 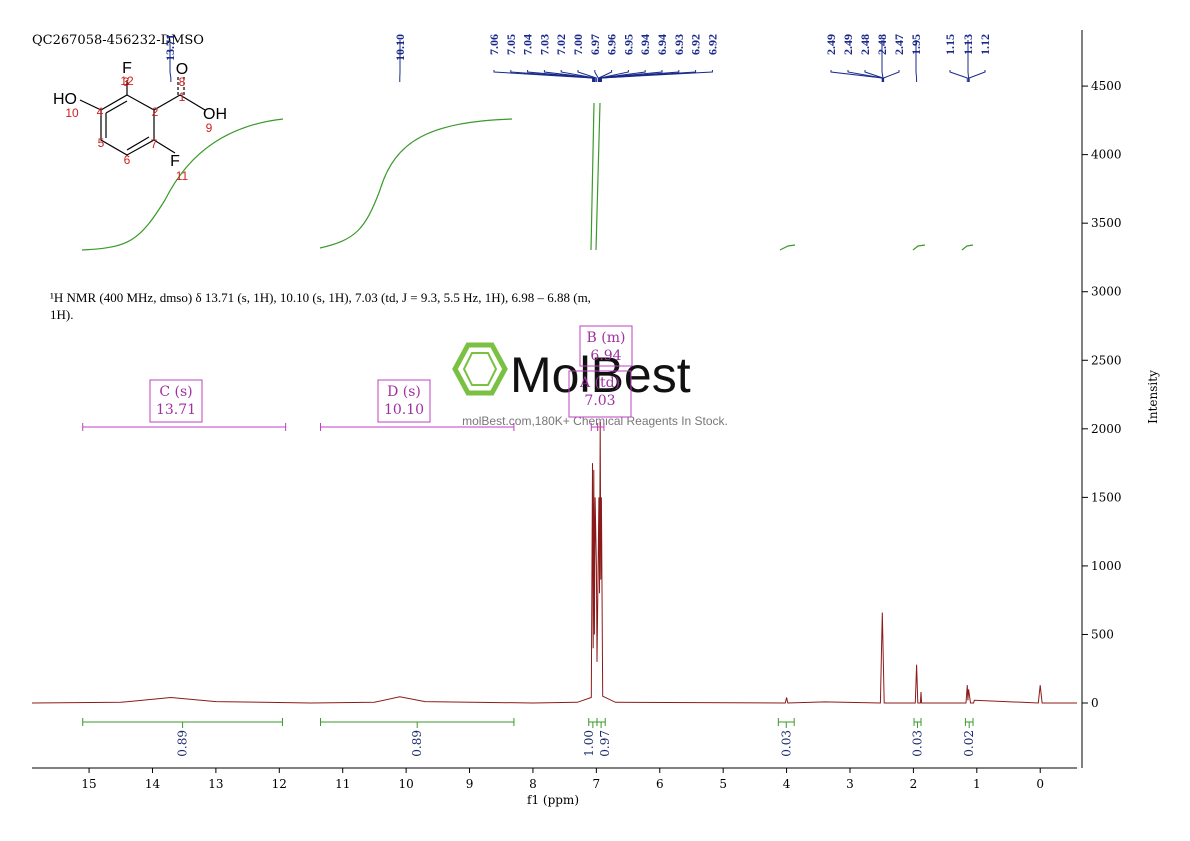 I want to click on structure-atom: OH, so click(x=215, y=114).